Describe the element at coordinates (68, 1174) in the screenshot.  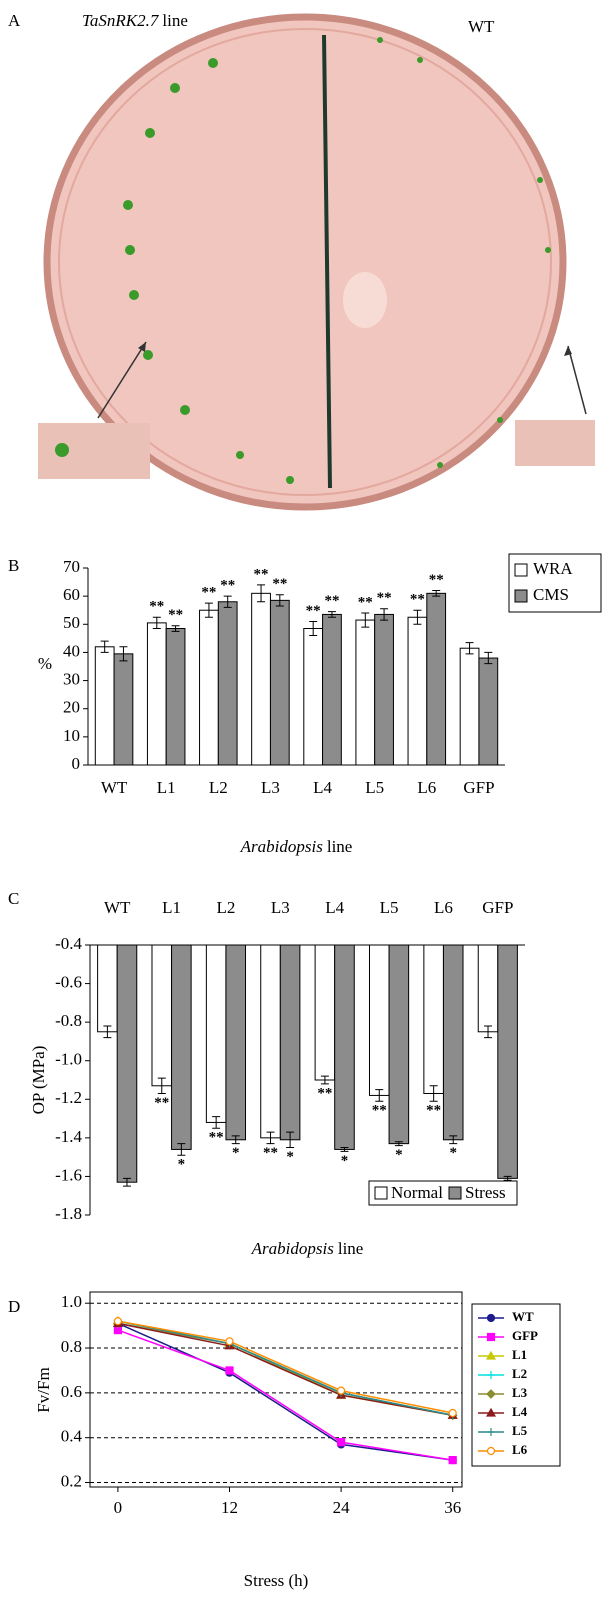
I see `y-tick-label: -1.6` at that location.